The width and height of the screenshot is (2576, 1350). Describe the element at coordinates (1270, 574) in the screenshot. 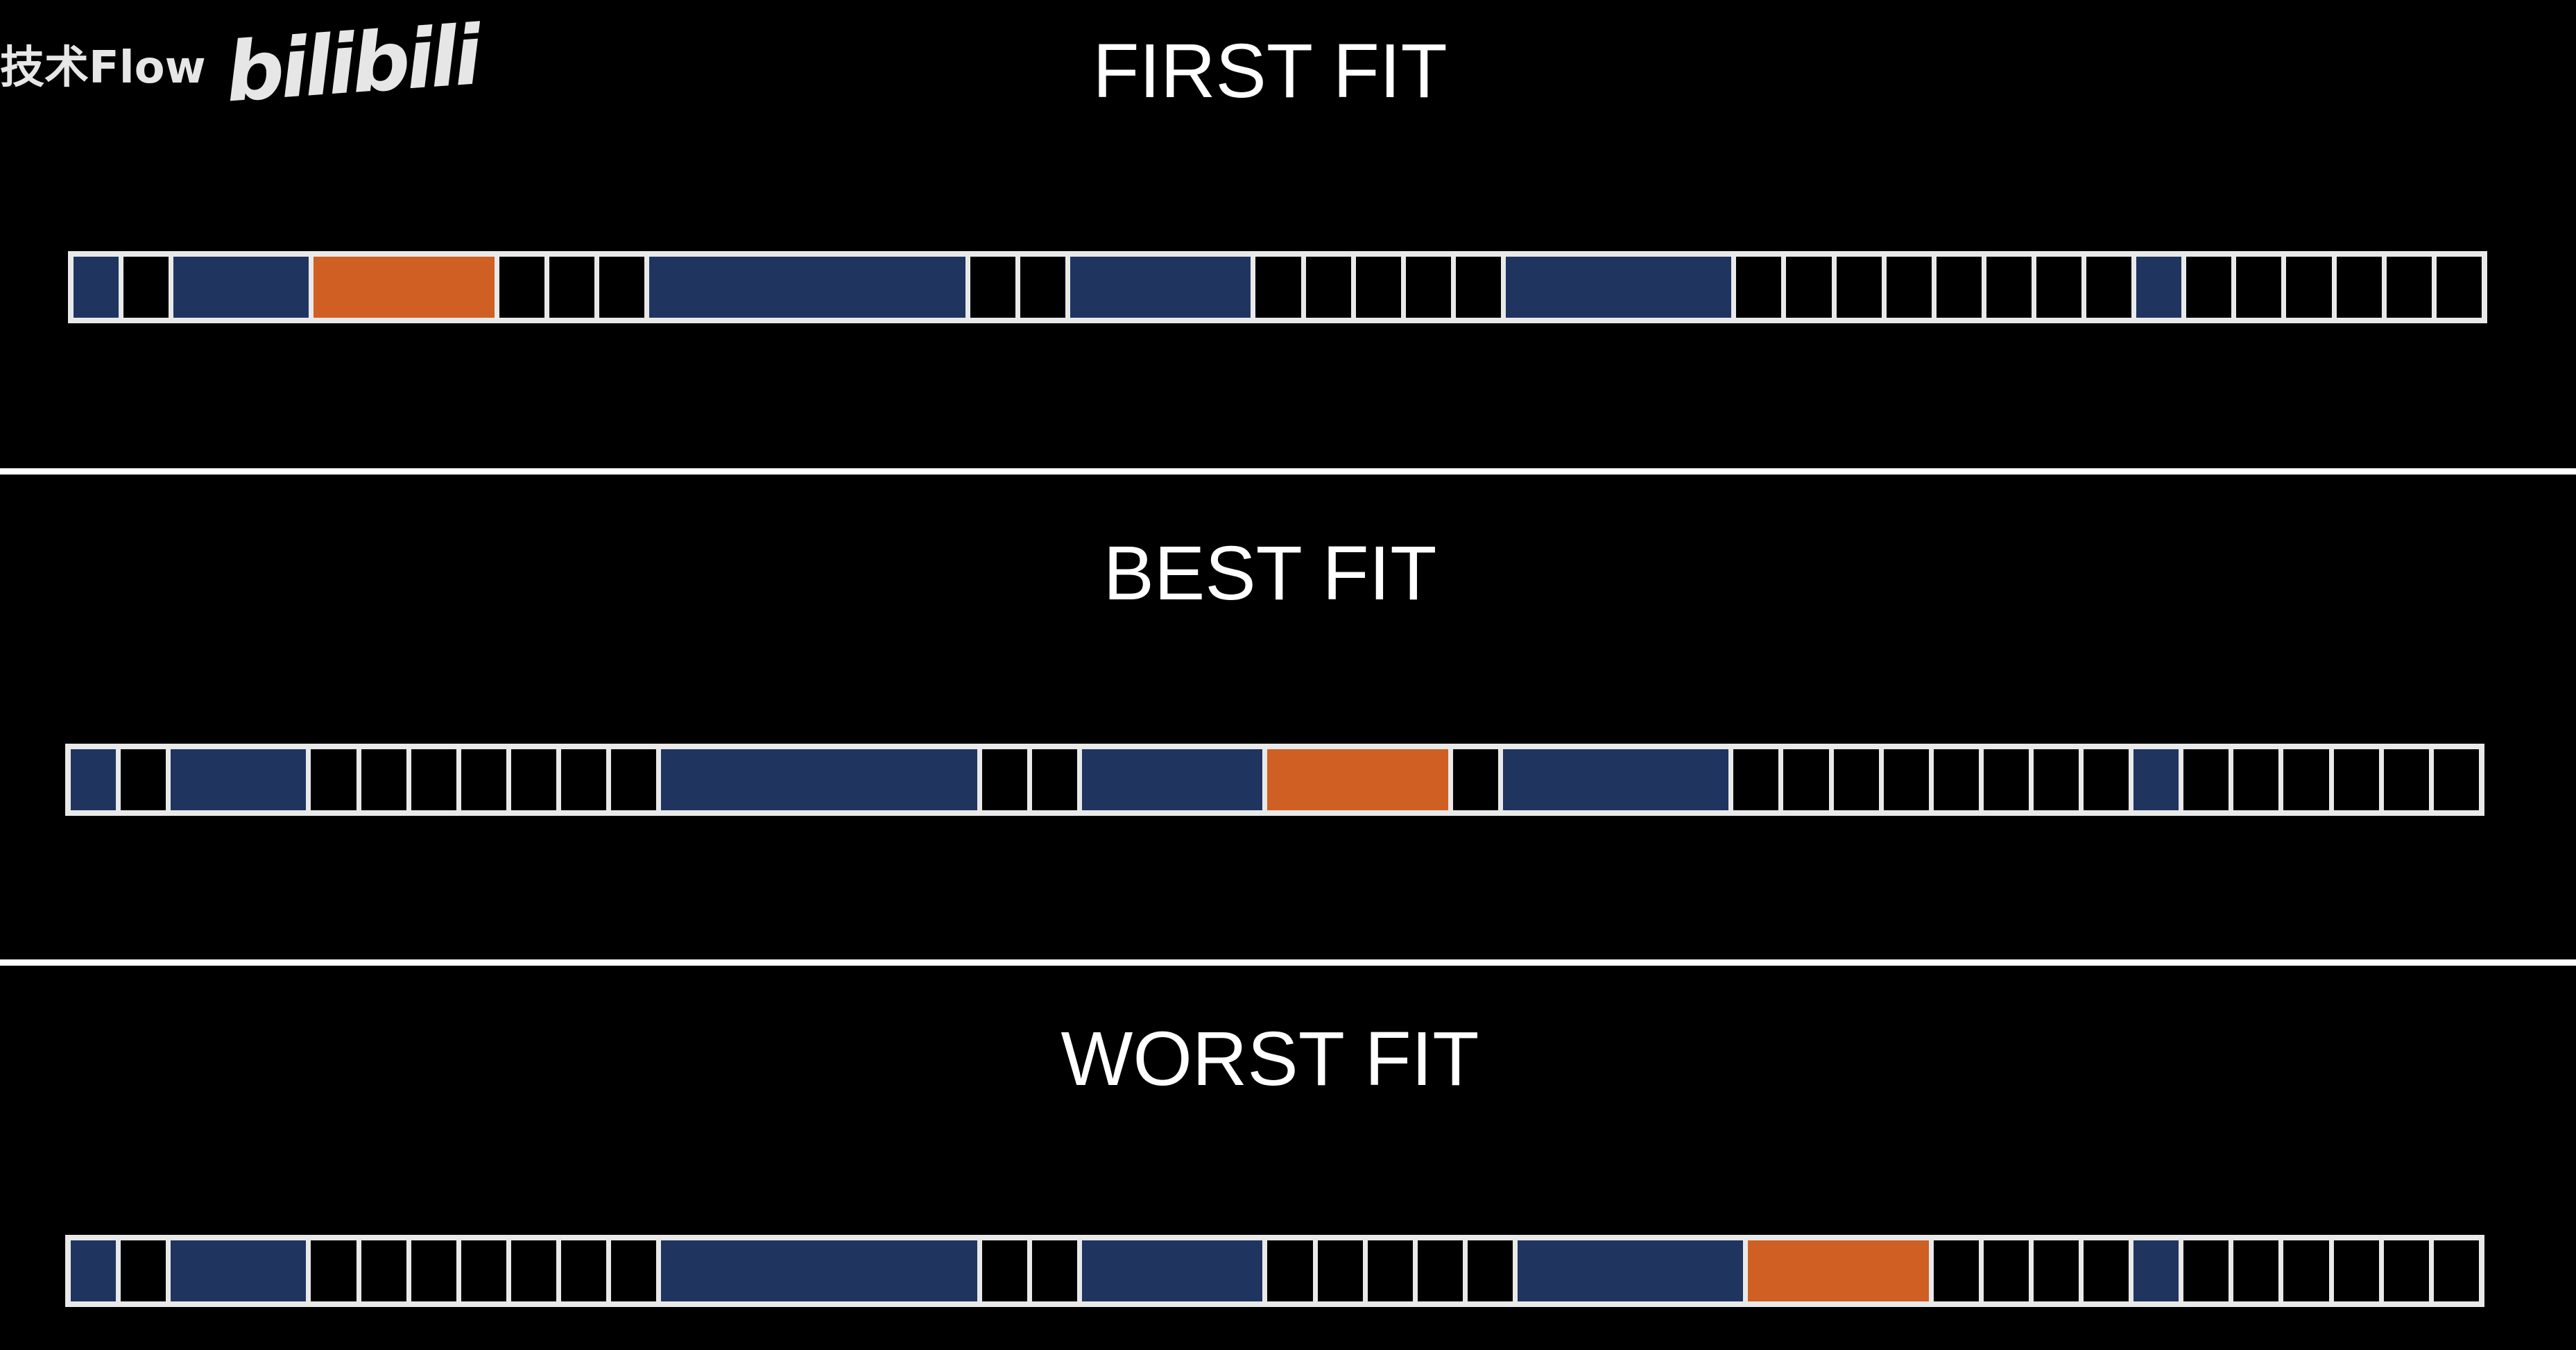

I see `best-fit-title: BEST FIT` at that location.